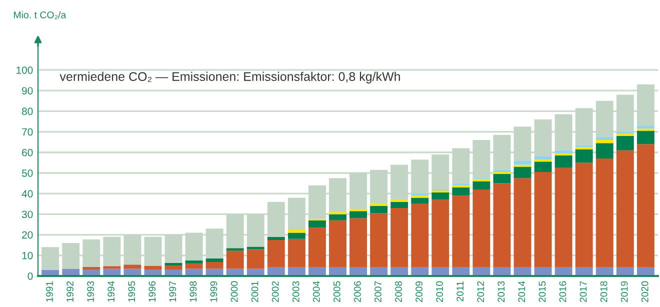 The image size is (660, 307). Describe the element at coordinates (275, 291) in the screenshot. I see `x-tick-label: 2002` at that location.